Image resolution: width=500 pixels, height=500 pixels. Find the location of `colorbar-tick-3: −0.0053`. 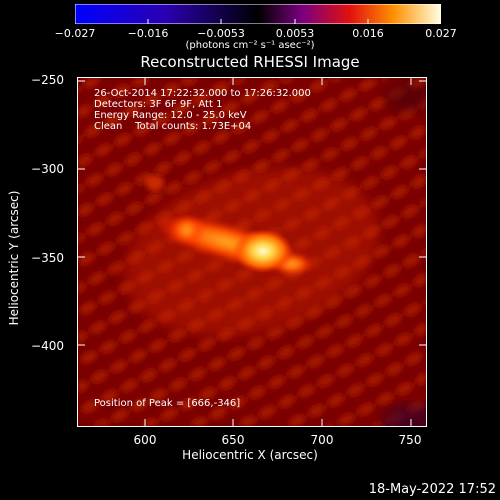

colorbar-tick-3: −0.0053 is located at coordinates (221, 33).